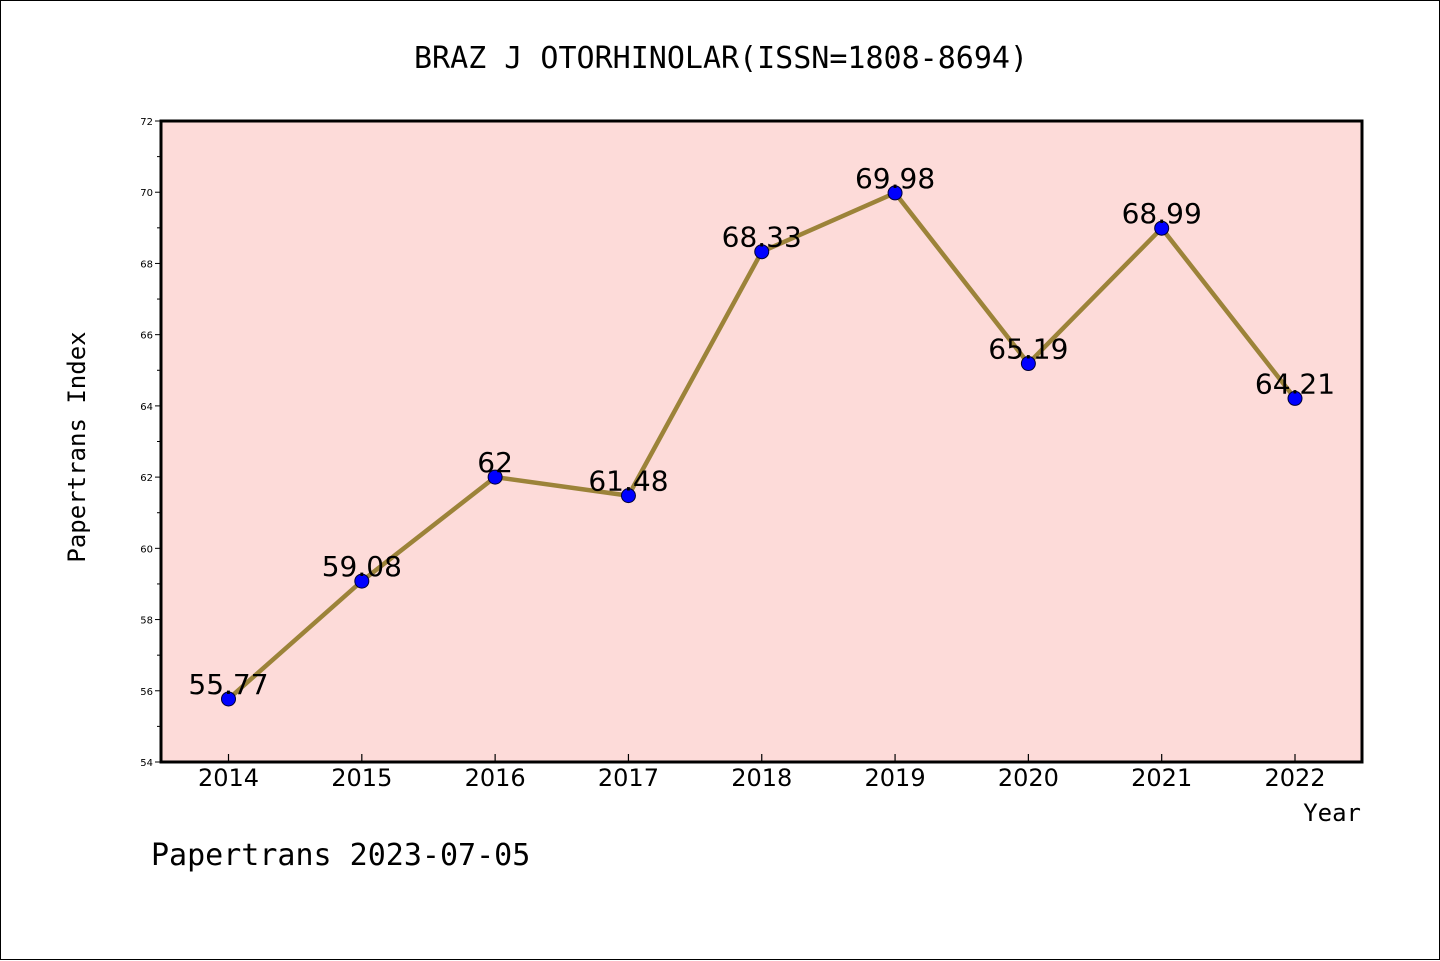  Describe the element at coordinates (895, 178) in the screenshot. I see `data-label: 69.98` at that location.